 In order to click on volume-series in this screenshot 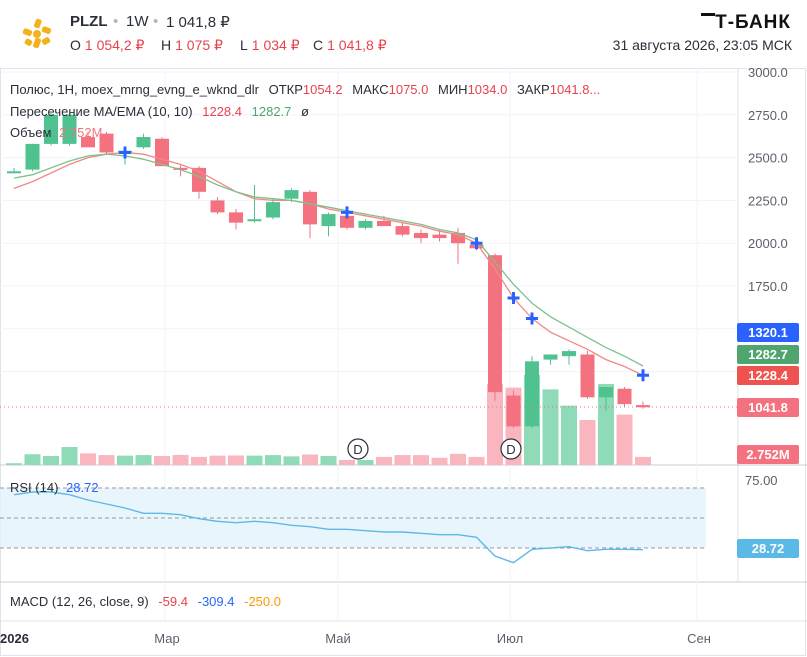, I will do `click(328, 420)`.